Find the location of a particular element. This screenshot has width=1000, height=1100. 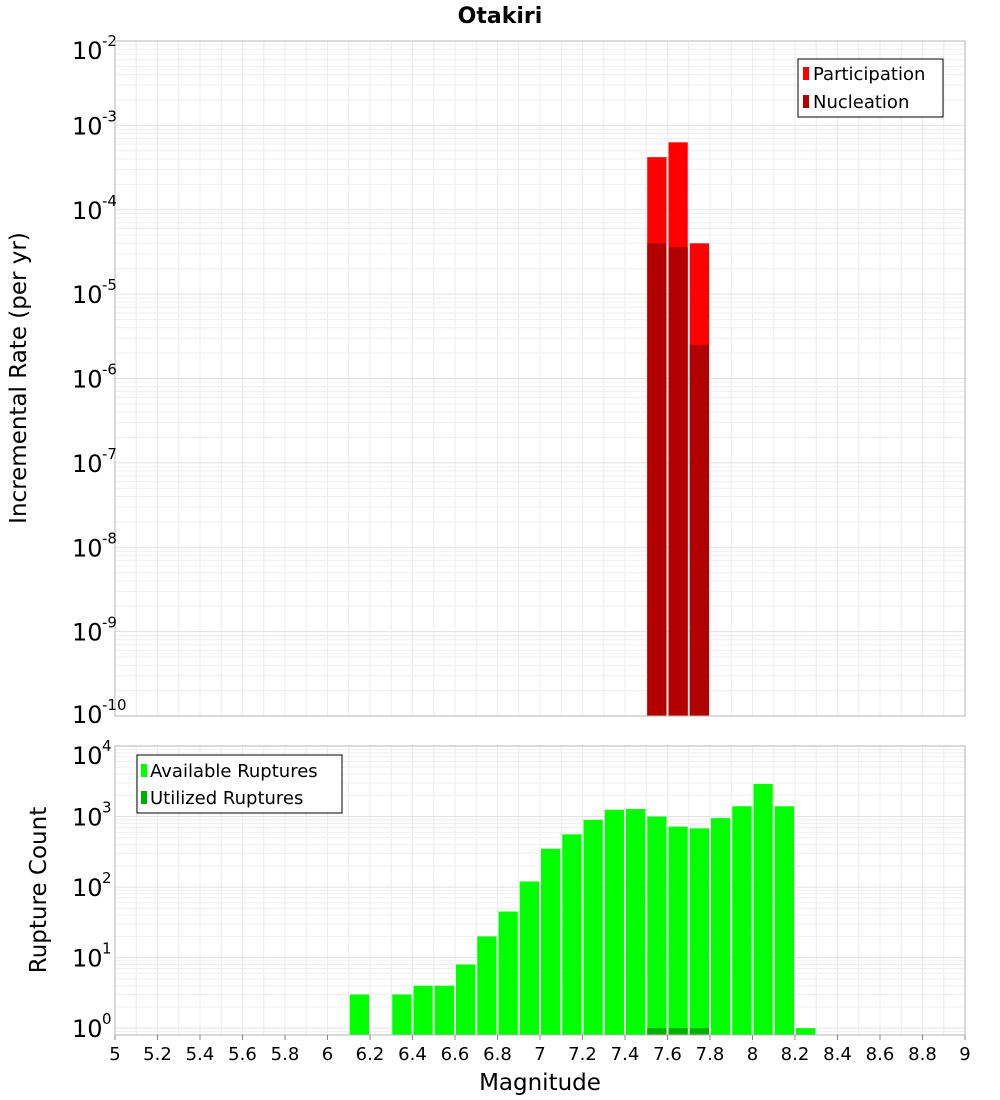

x-axis-label: Magnitude is located at coordinates (540, 1083).